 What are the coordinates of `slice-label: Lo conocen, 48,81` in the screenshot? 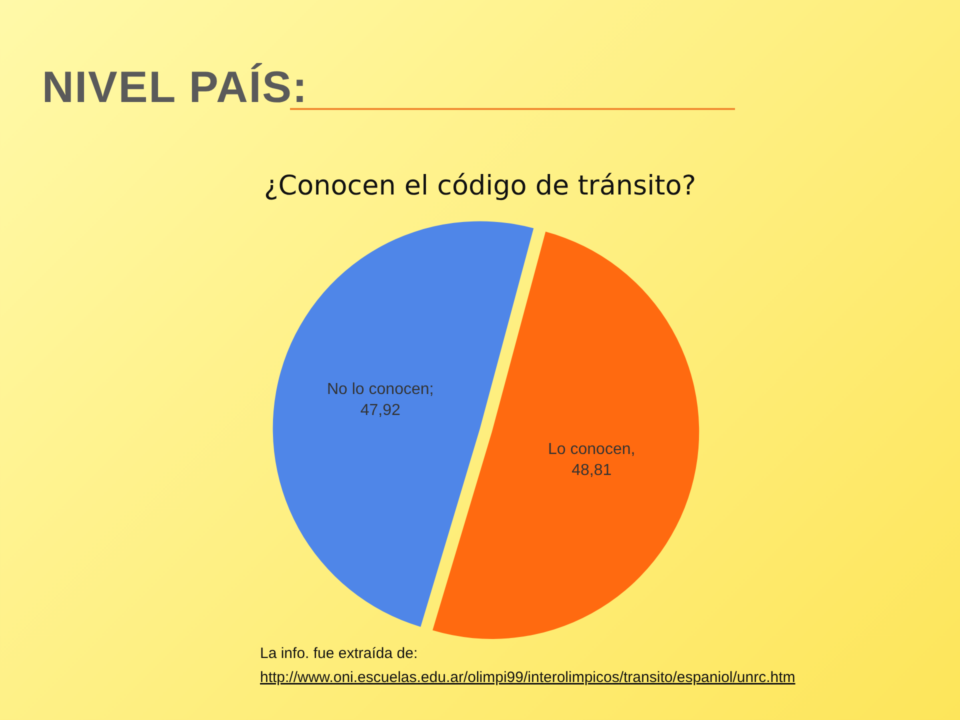 It's located at (592, 460).